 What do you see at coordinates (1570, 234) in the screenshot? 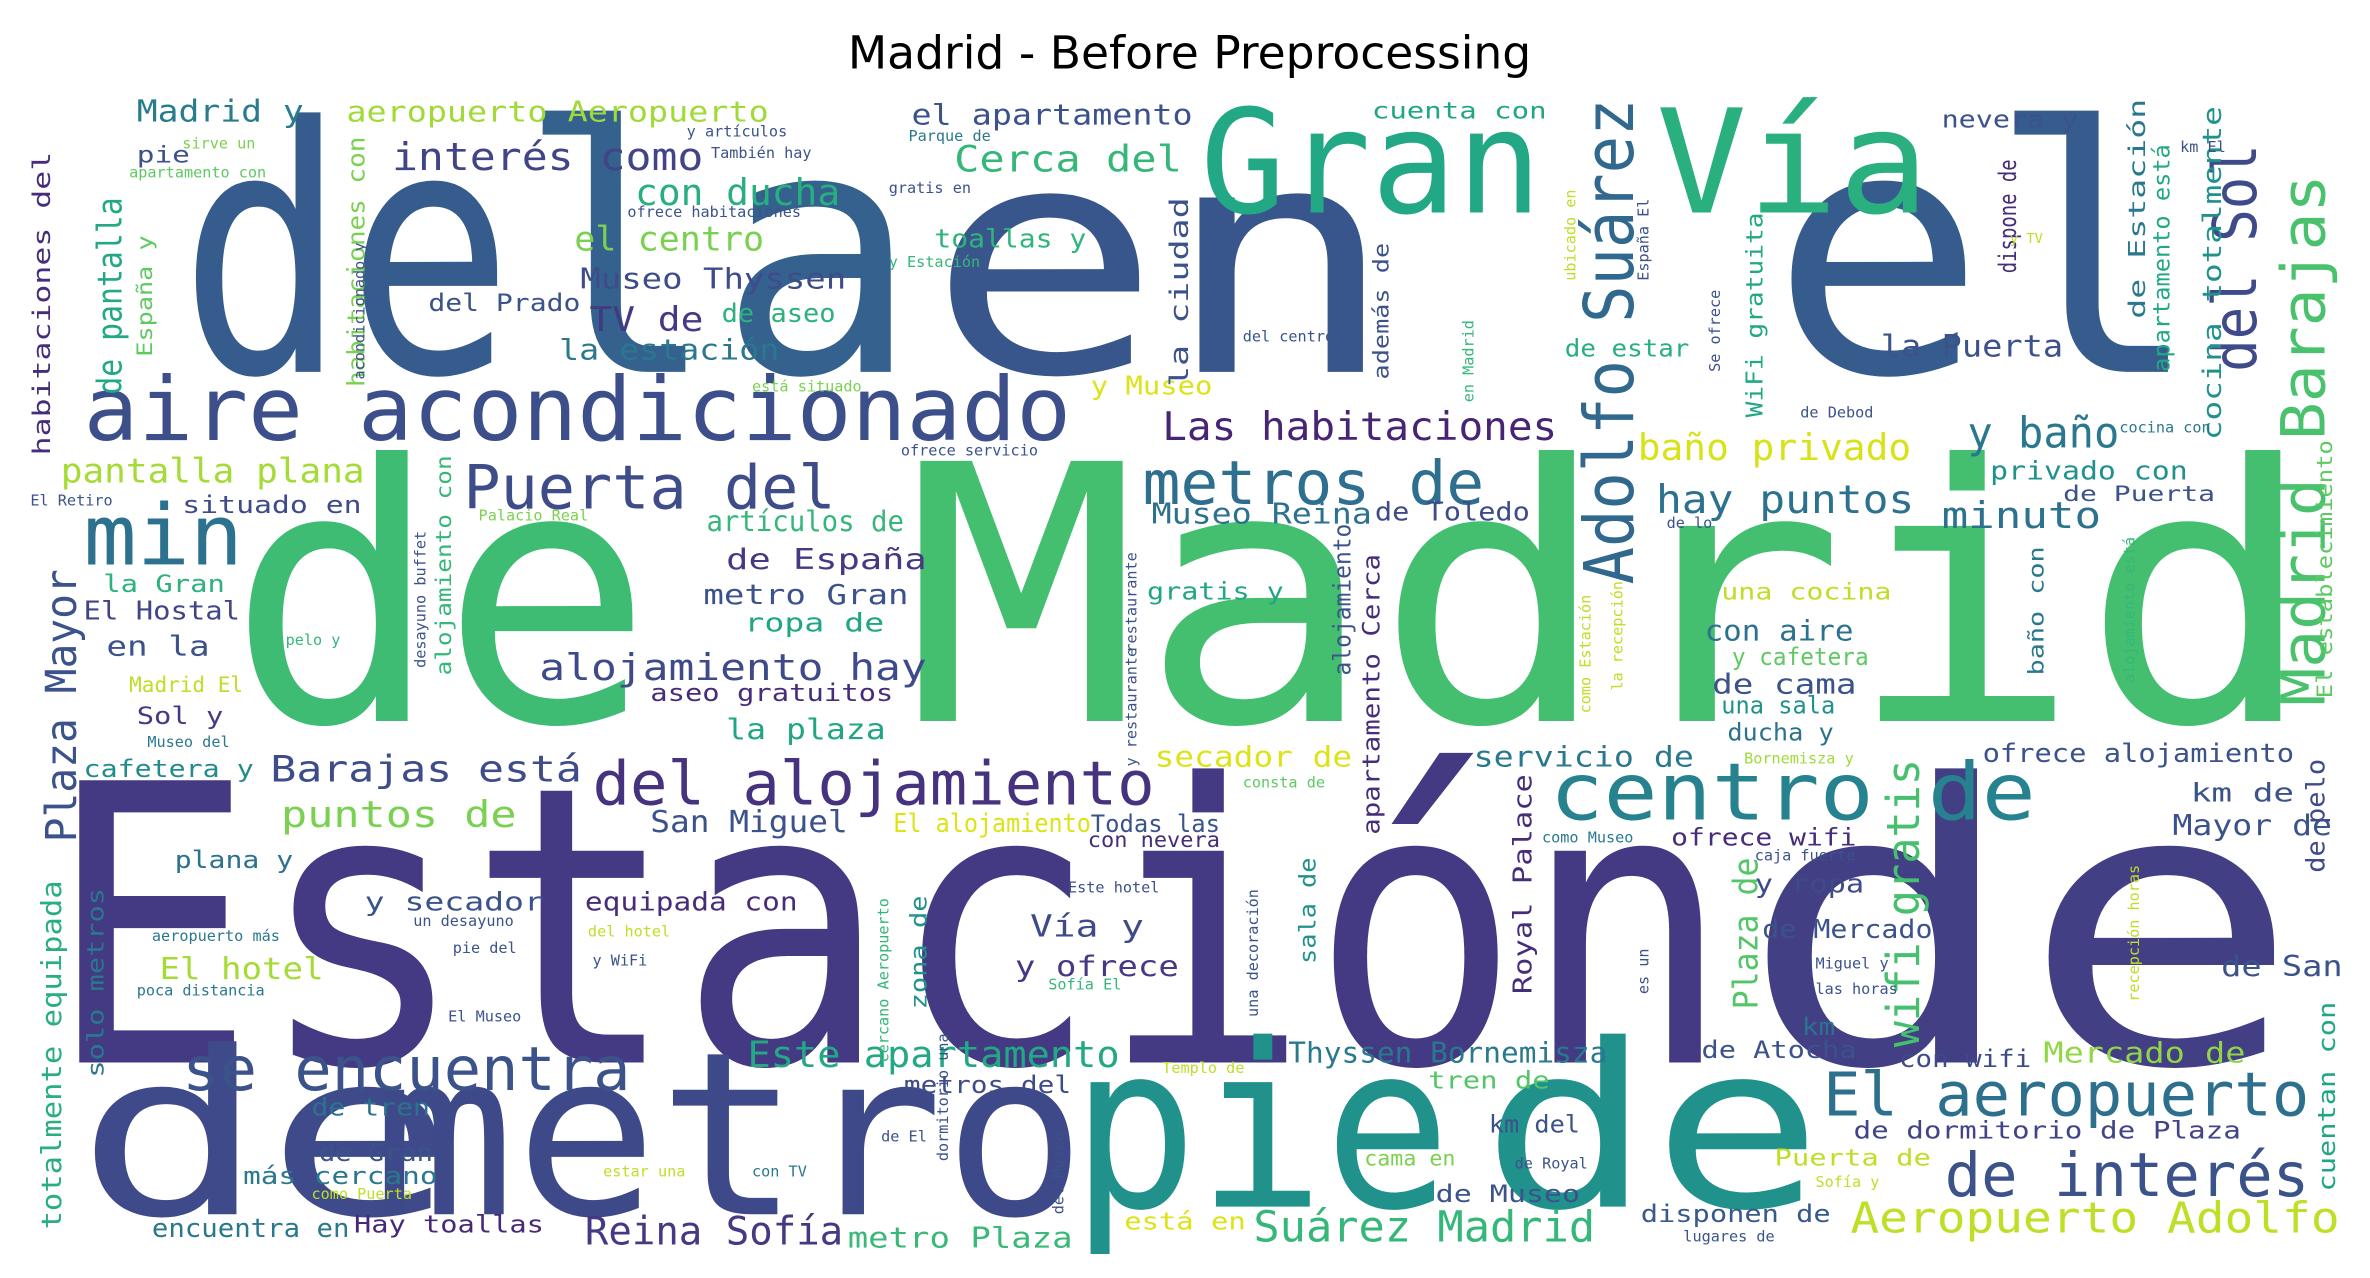
I see `word: ubicado en` at bounding box center [1570, 234].